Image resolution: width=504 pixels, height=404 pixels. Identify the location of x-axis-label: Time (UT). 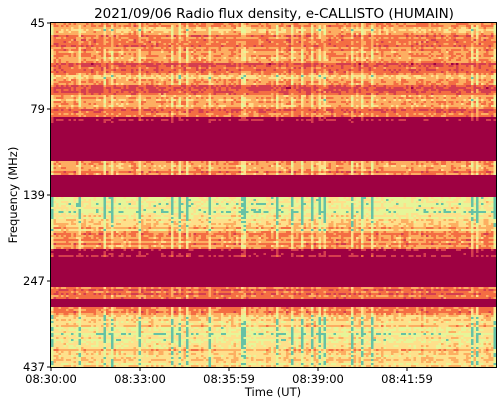
(272, 392).